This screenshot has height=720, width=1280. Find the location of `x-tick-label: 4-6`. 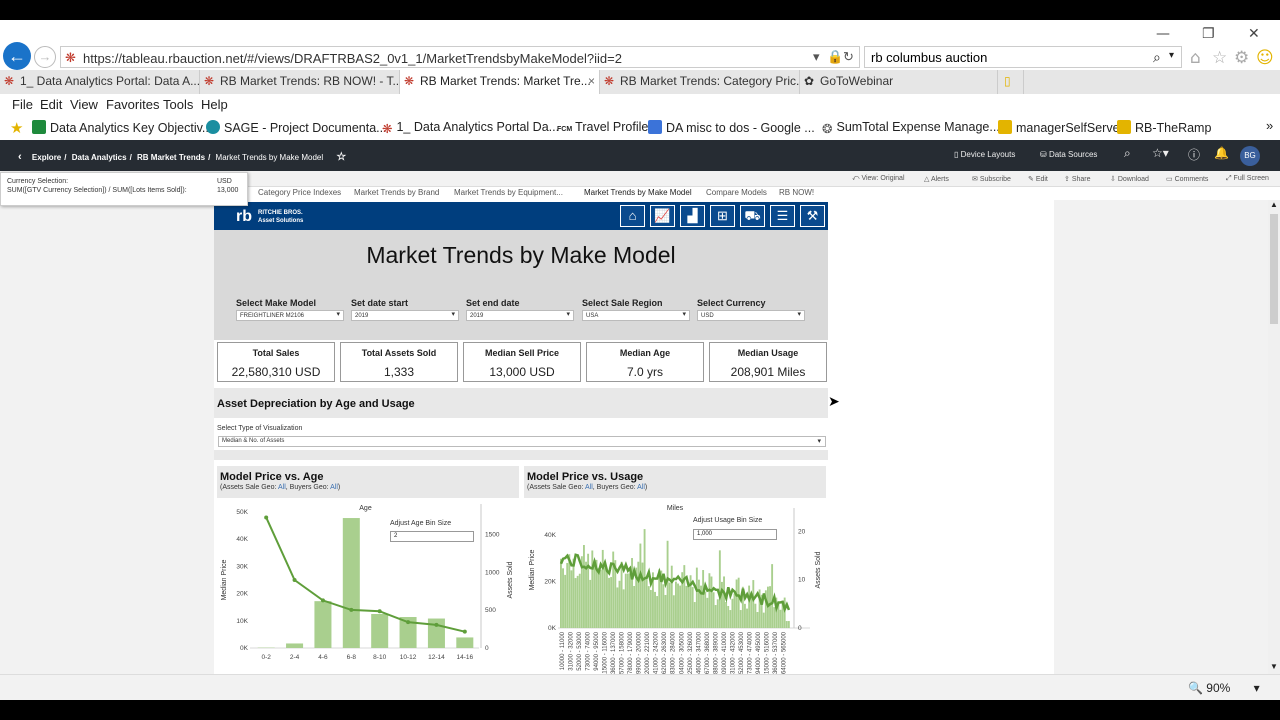

x-tick-label: 4-6 is located at coordinates (323, 657).